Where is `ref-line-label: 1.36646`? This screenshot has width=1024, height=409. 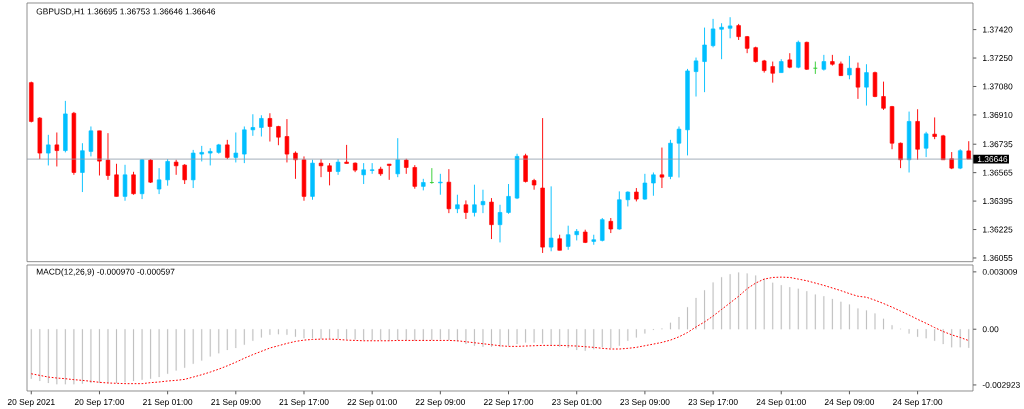 ref-line-label: 1.36646 is located at coordinates (992, 159).